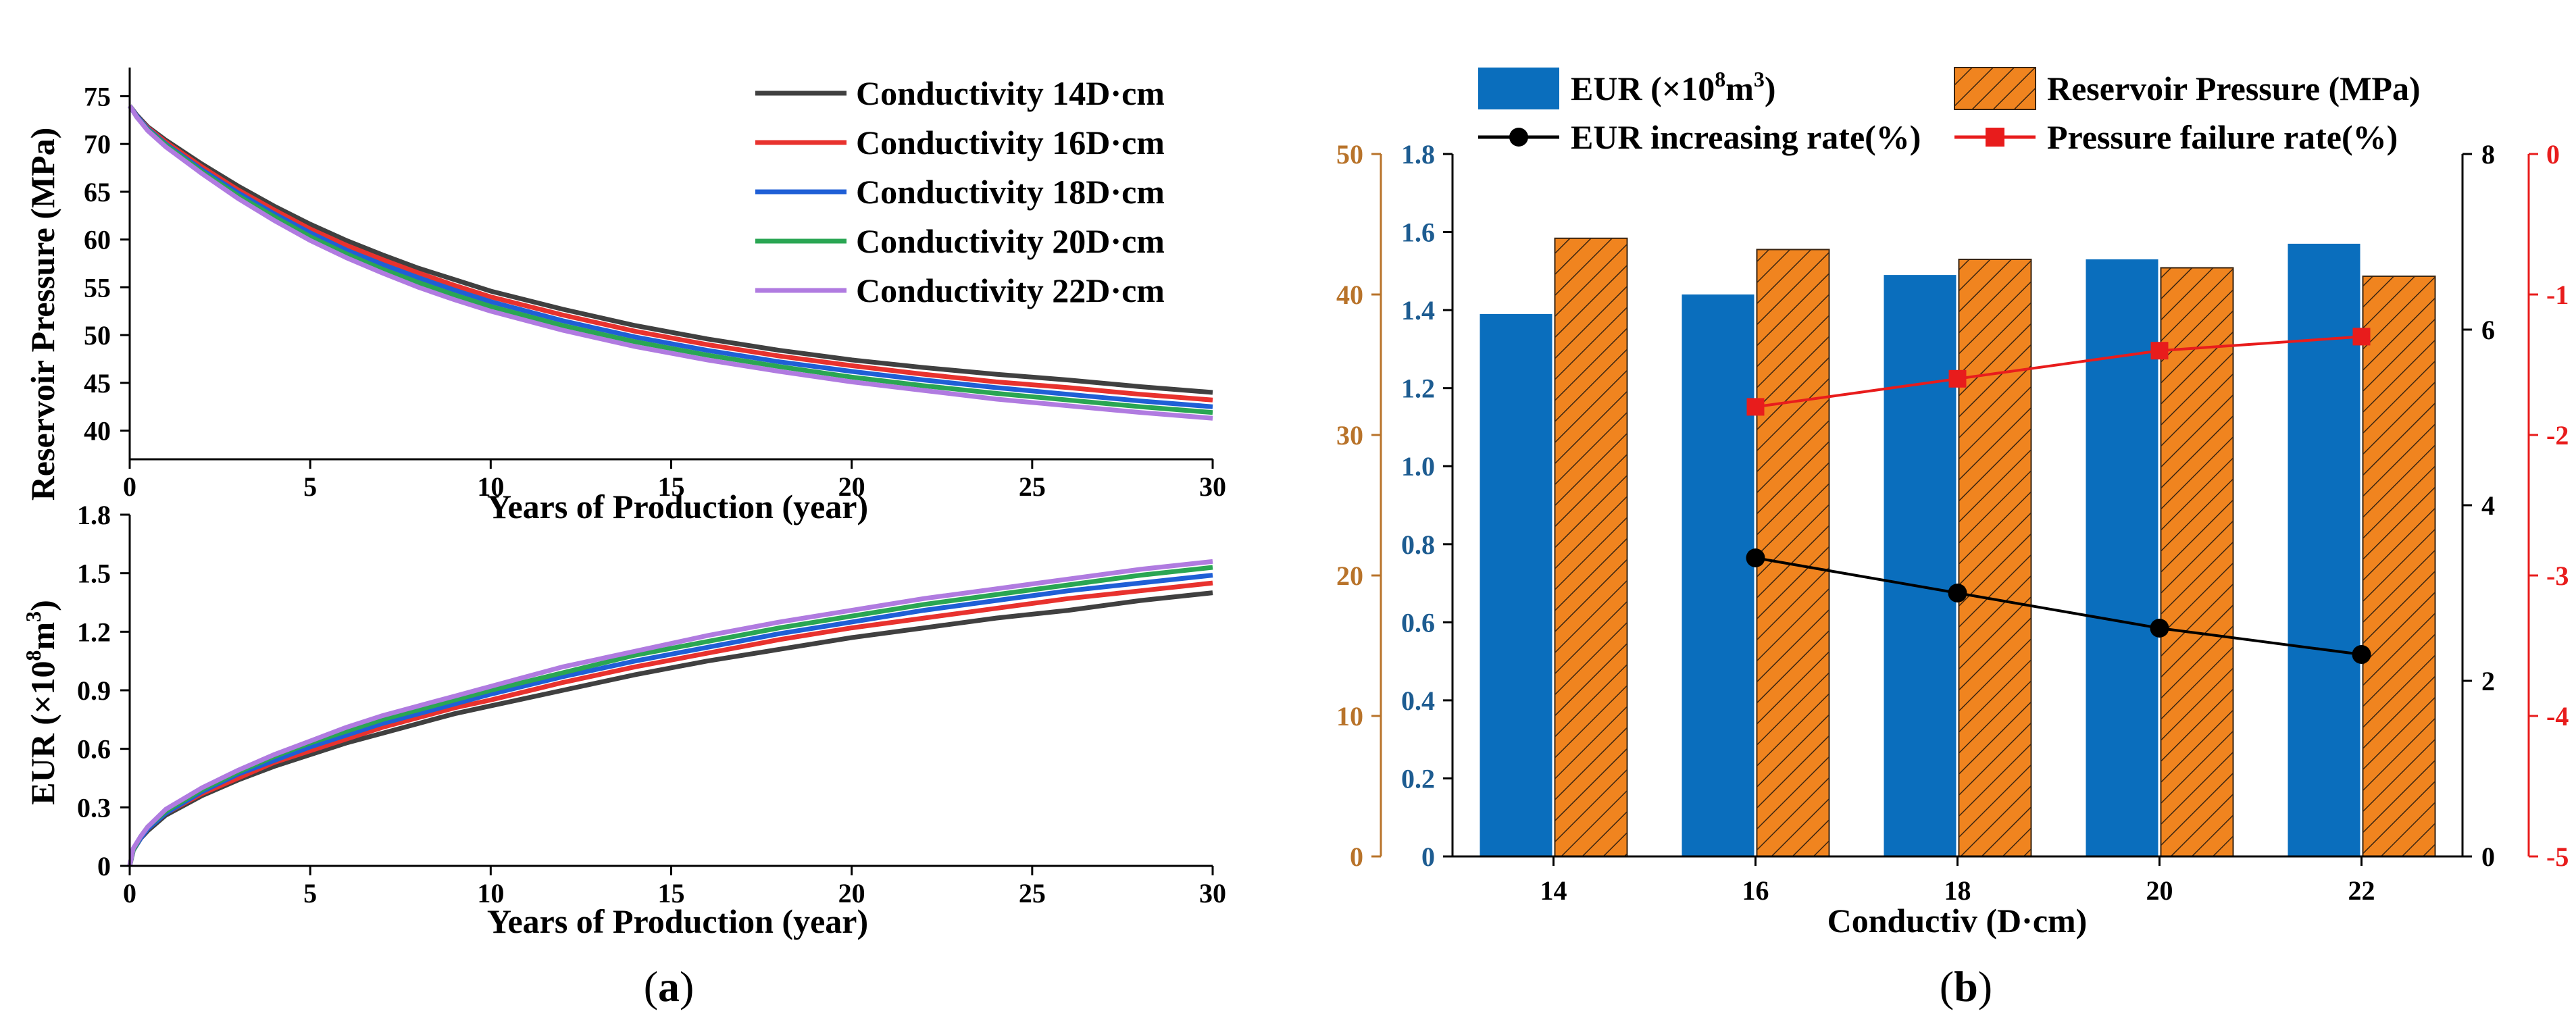 Image resolution: width=2576 pixels, height=1028 pixels. Describe the element at coordinates (97, 431) in the screenshot. I see `y-tick-label: 40` at that location.